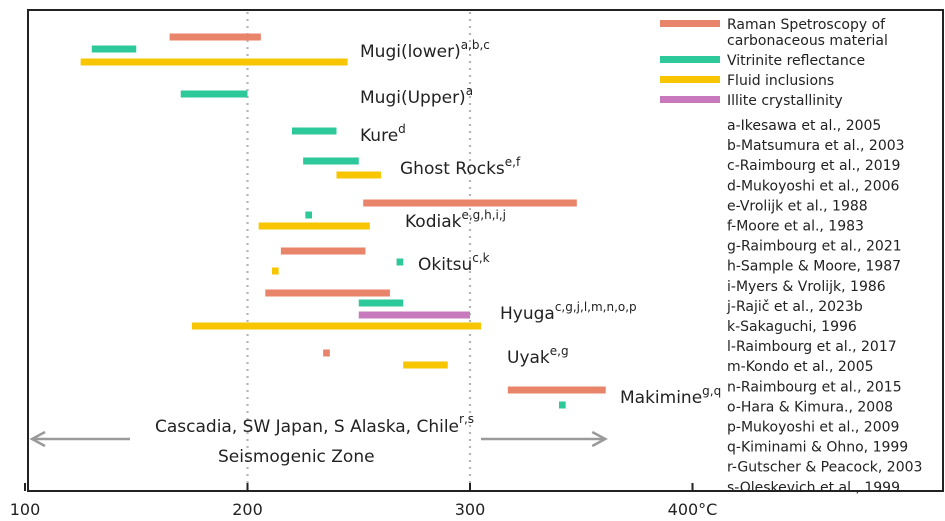 Image resolution: width=945 pixels, height=521 pixels. I want to click on reference-m: m-Kondo et al., 2005, so click(800, 367).